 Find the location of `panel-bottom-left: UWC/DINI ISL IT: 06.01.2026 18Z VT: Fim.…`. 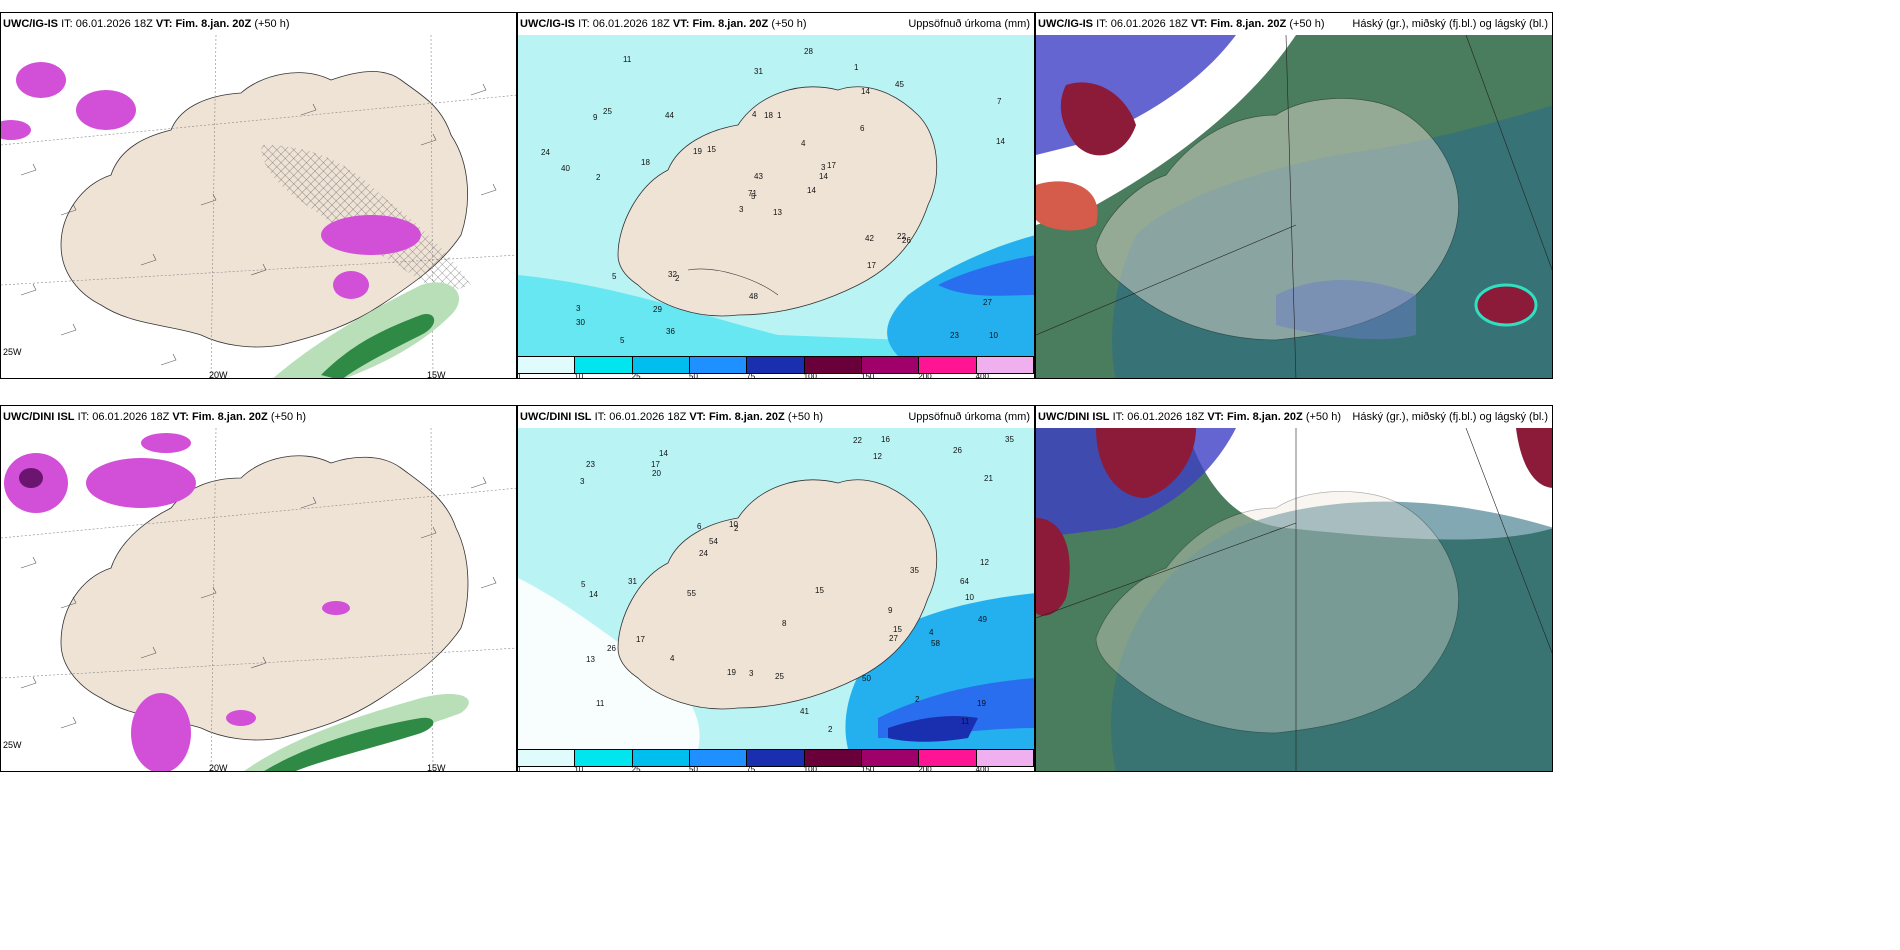

panel-bottom-left: UWC/DINI ISL IT: 06.01.2026 18Z VT: Fim.… is located at coordinates (258, 588).